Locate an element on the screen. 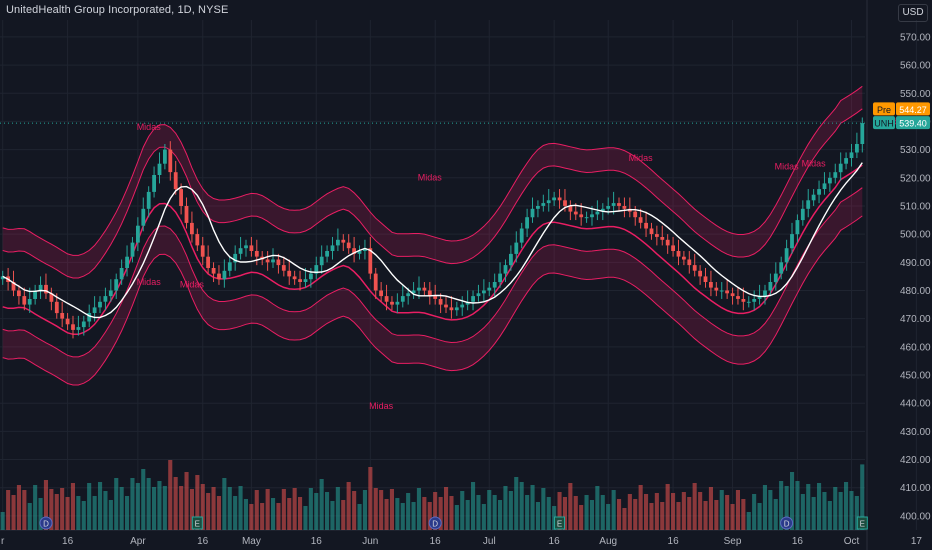 Image resolution: width=932 pixels, height=550 pixels. earnings-marker is located at coordinates (862, 523).